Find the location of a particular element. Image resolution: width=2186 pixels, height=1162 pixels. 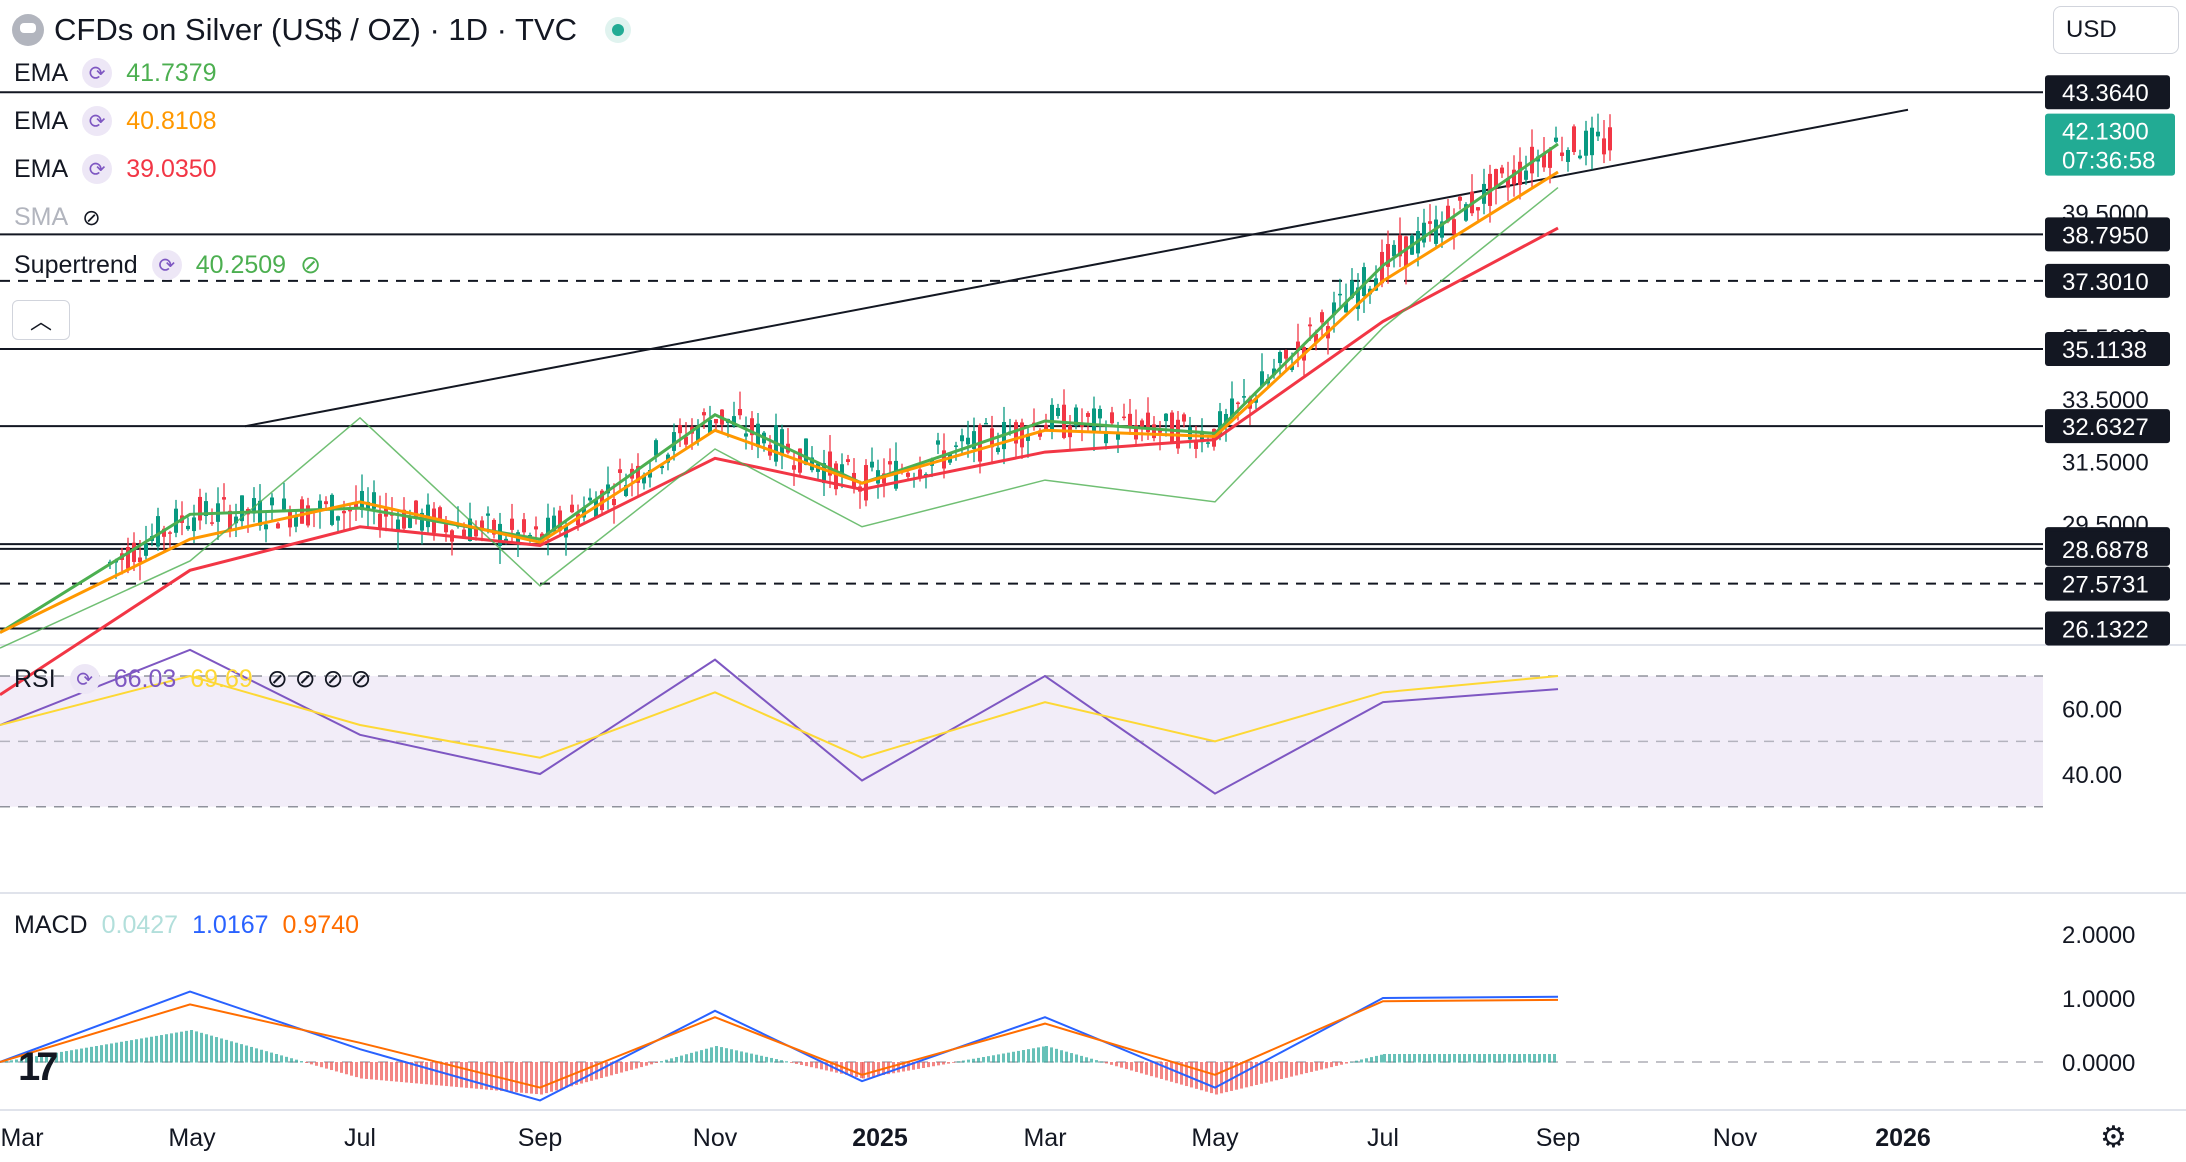

legend-ema-1-label: EMA is located at coordinates (41, 72).